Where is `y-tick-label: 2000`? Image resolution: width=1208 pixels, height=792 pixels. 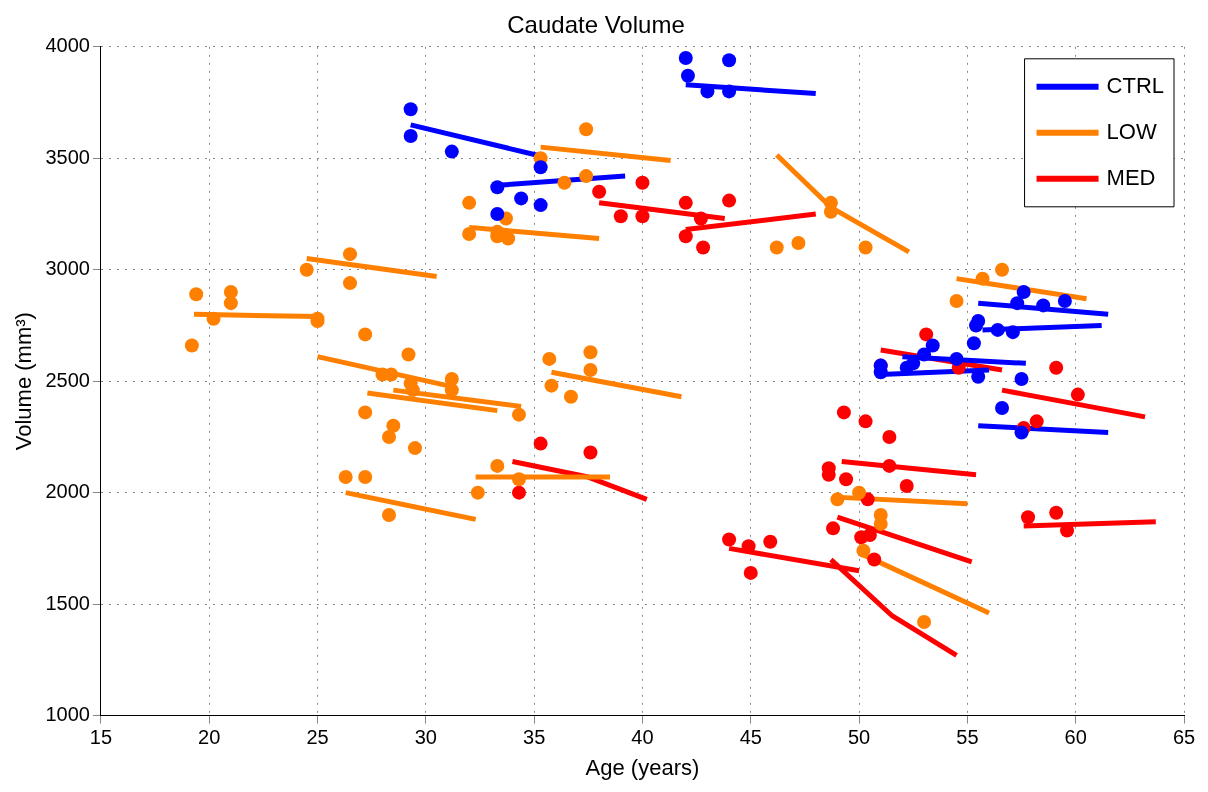
y-tick-label: 2000 is located at coordinates (67, 491).